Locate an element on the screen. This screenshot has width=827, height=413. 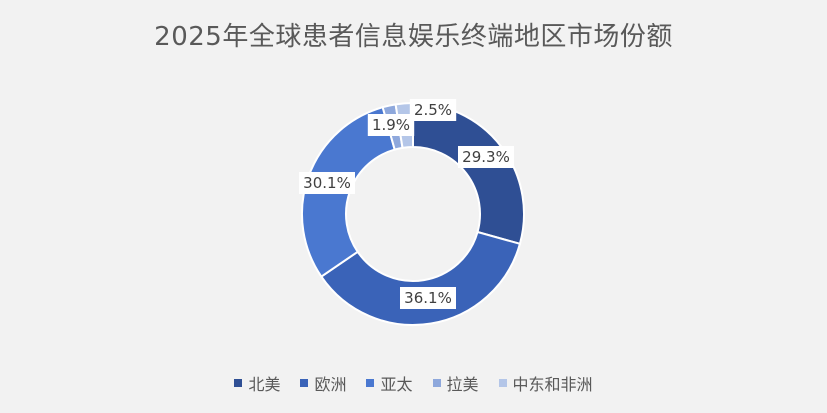
svg-text: 2.5% is located at coordinates (433, 110).